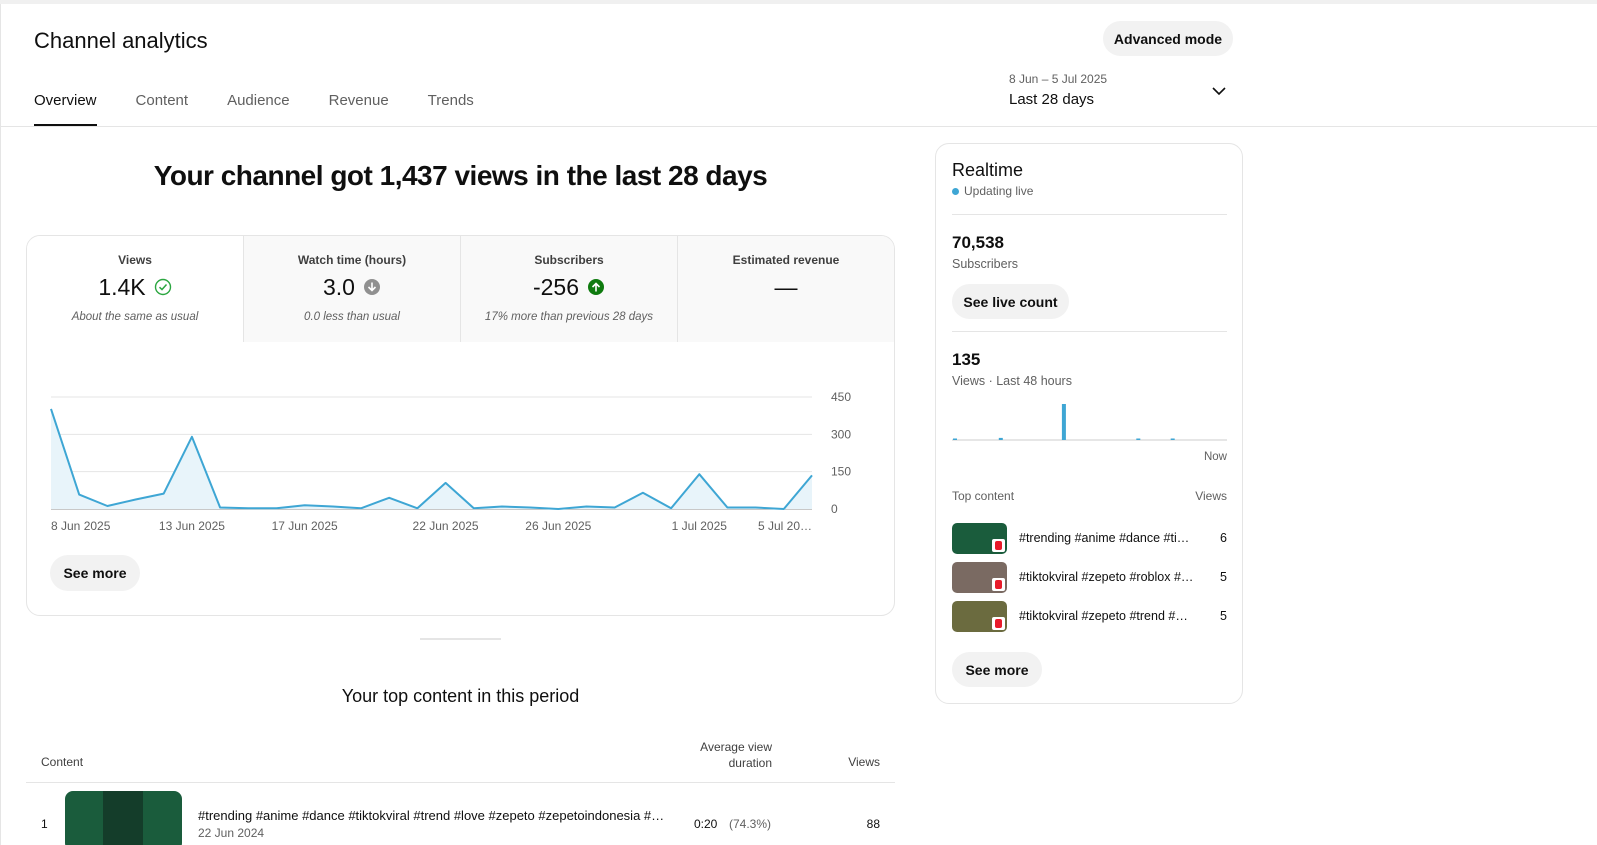 The image size is (1597, 845). What do you see at coordinates (122, 286) in the screenshot?
I see `metric-value: 1.4K` at bounding box center [122, 286].